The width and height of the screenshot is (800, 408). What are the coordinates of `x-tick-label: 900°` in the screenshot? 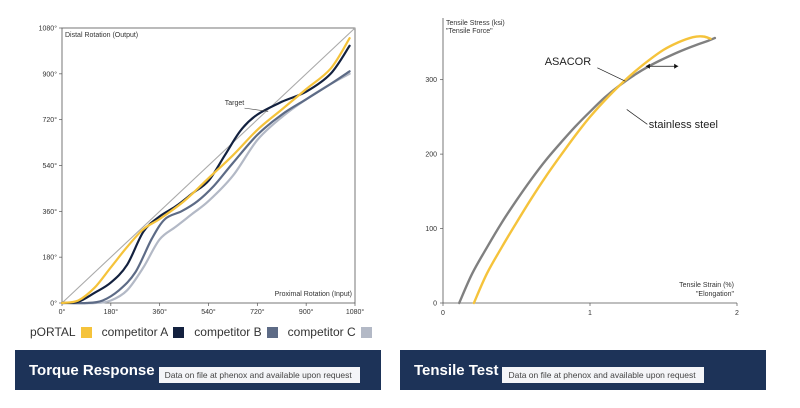 It's located at (306, 312).